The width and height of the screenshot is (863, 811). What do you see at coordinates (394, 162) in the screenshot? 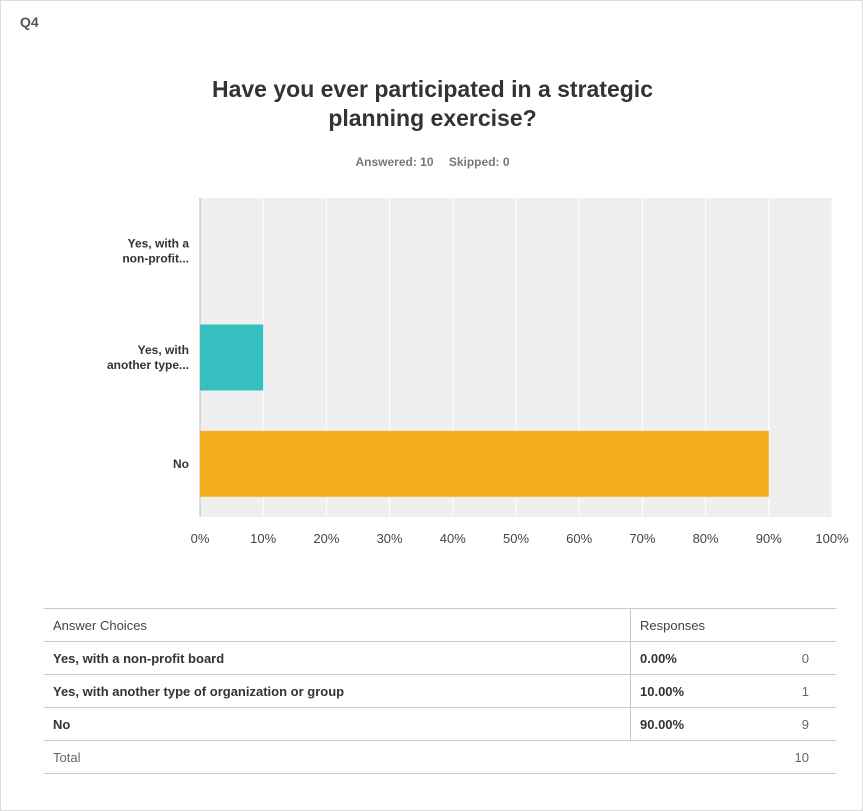
I see `answered-count: Answered: 10` at bounding box center [394, 162].